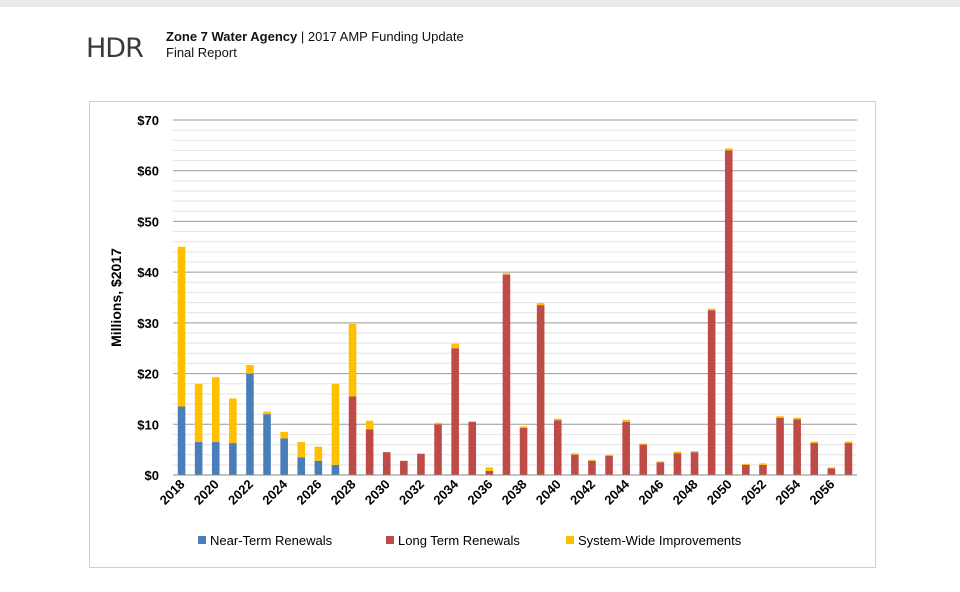 This screenshot has width=960, height=592. Describe the element at coordinates (626, 420) in the screenshot. I see `bar-segment-system-wide-improvements-2044` at that location.